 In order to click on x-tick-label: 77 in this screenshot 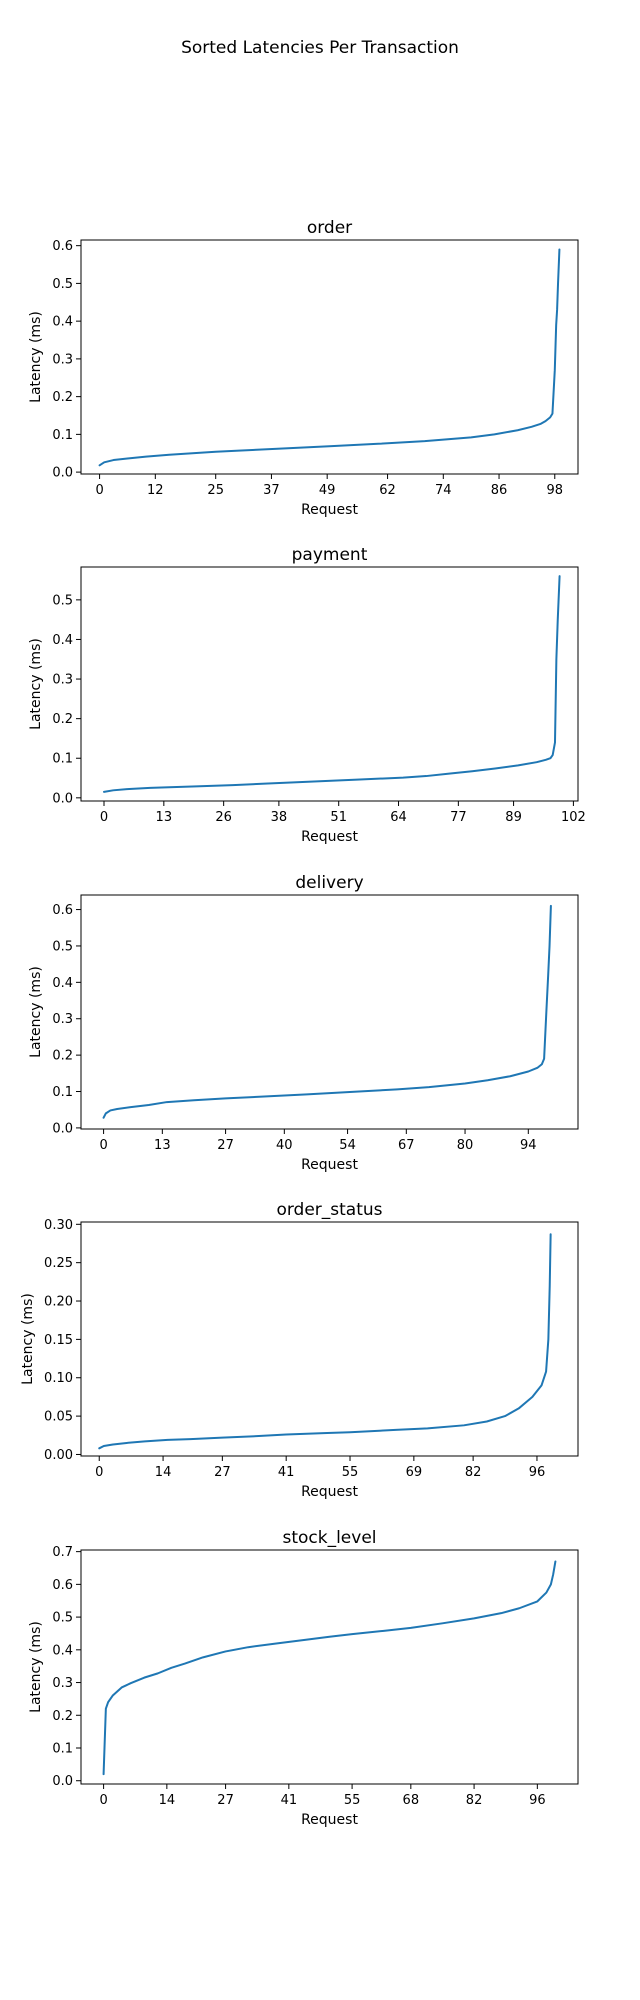, I will do `click(458, 817)`.